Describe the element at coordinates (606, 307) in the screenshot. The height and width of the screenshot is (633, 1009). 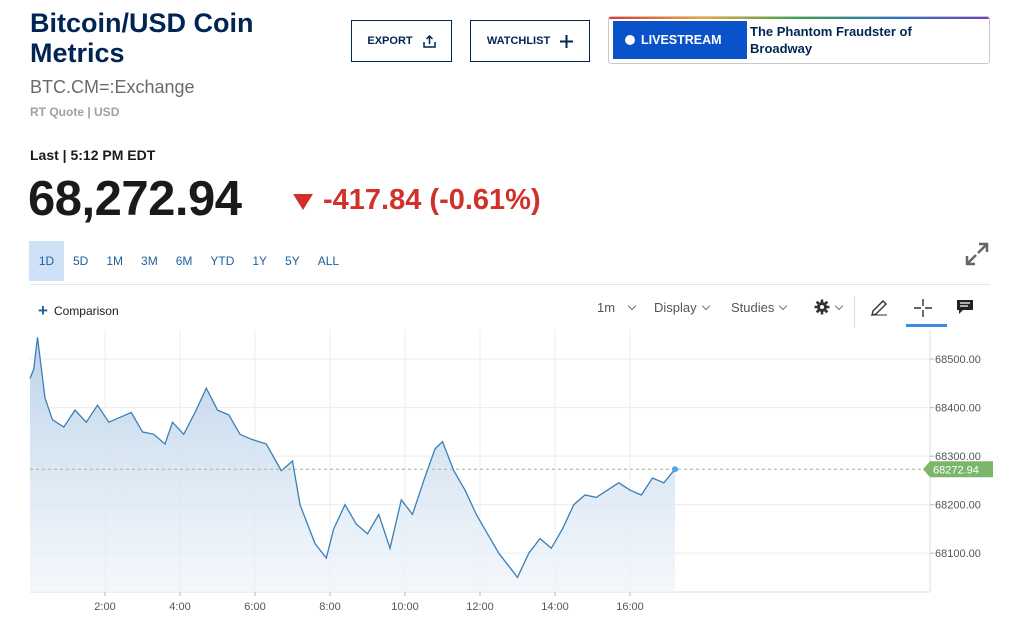
I see `interval-label: 1m` at that location.